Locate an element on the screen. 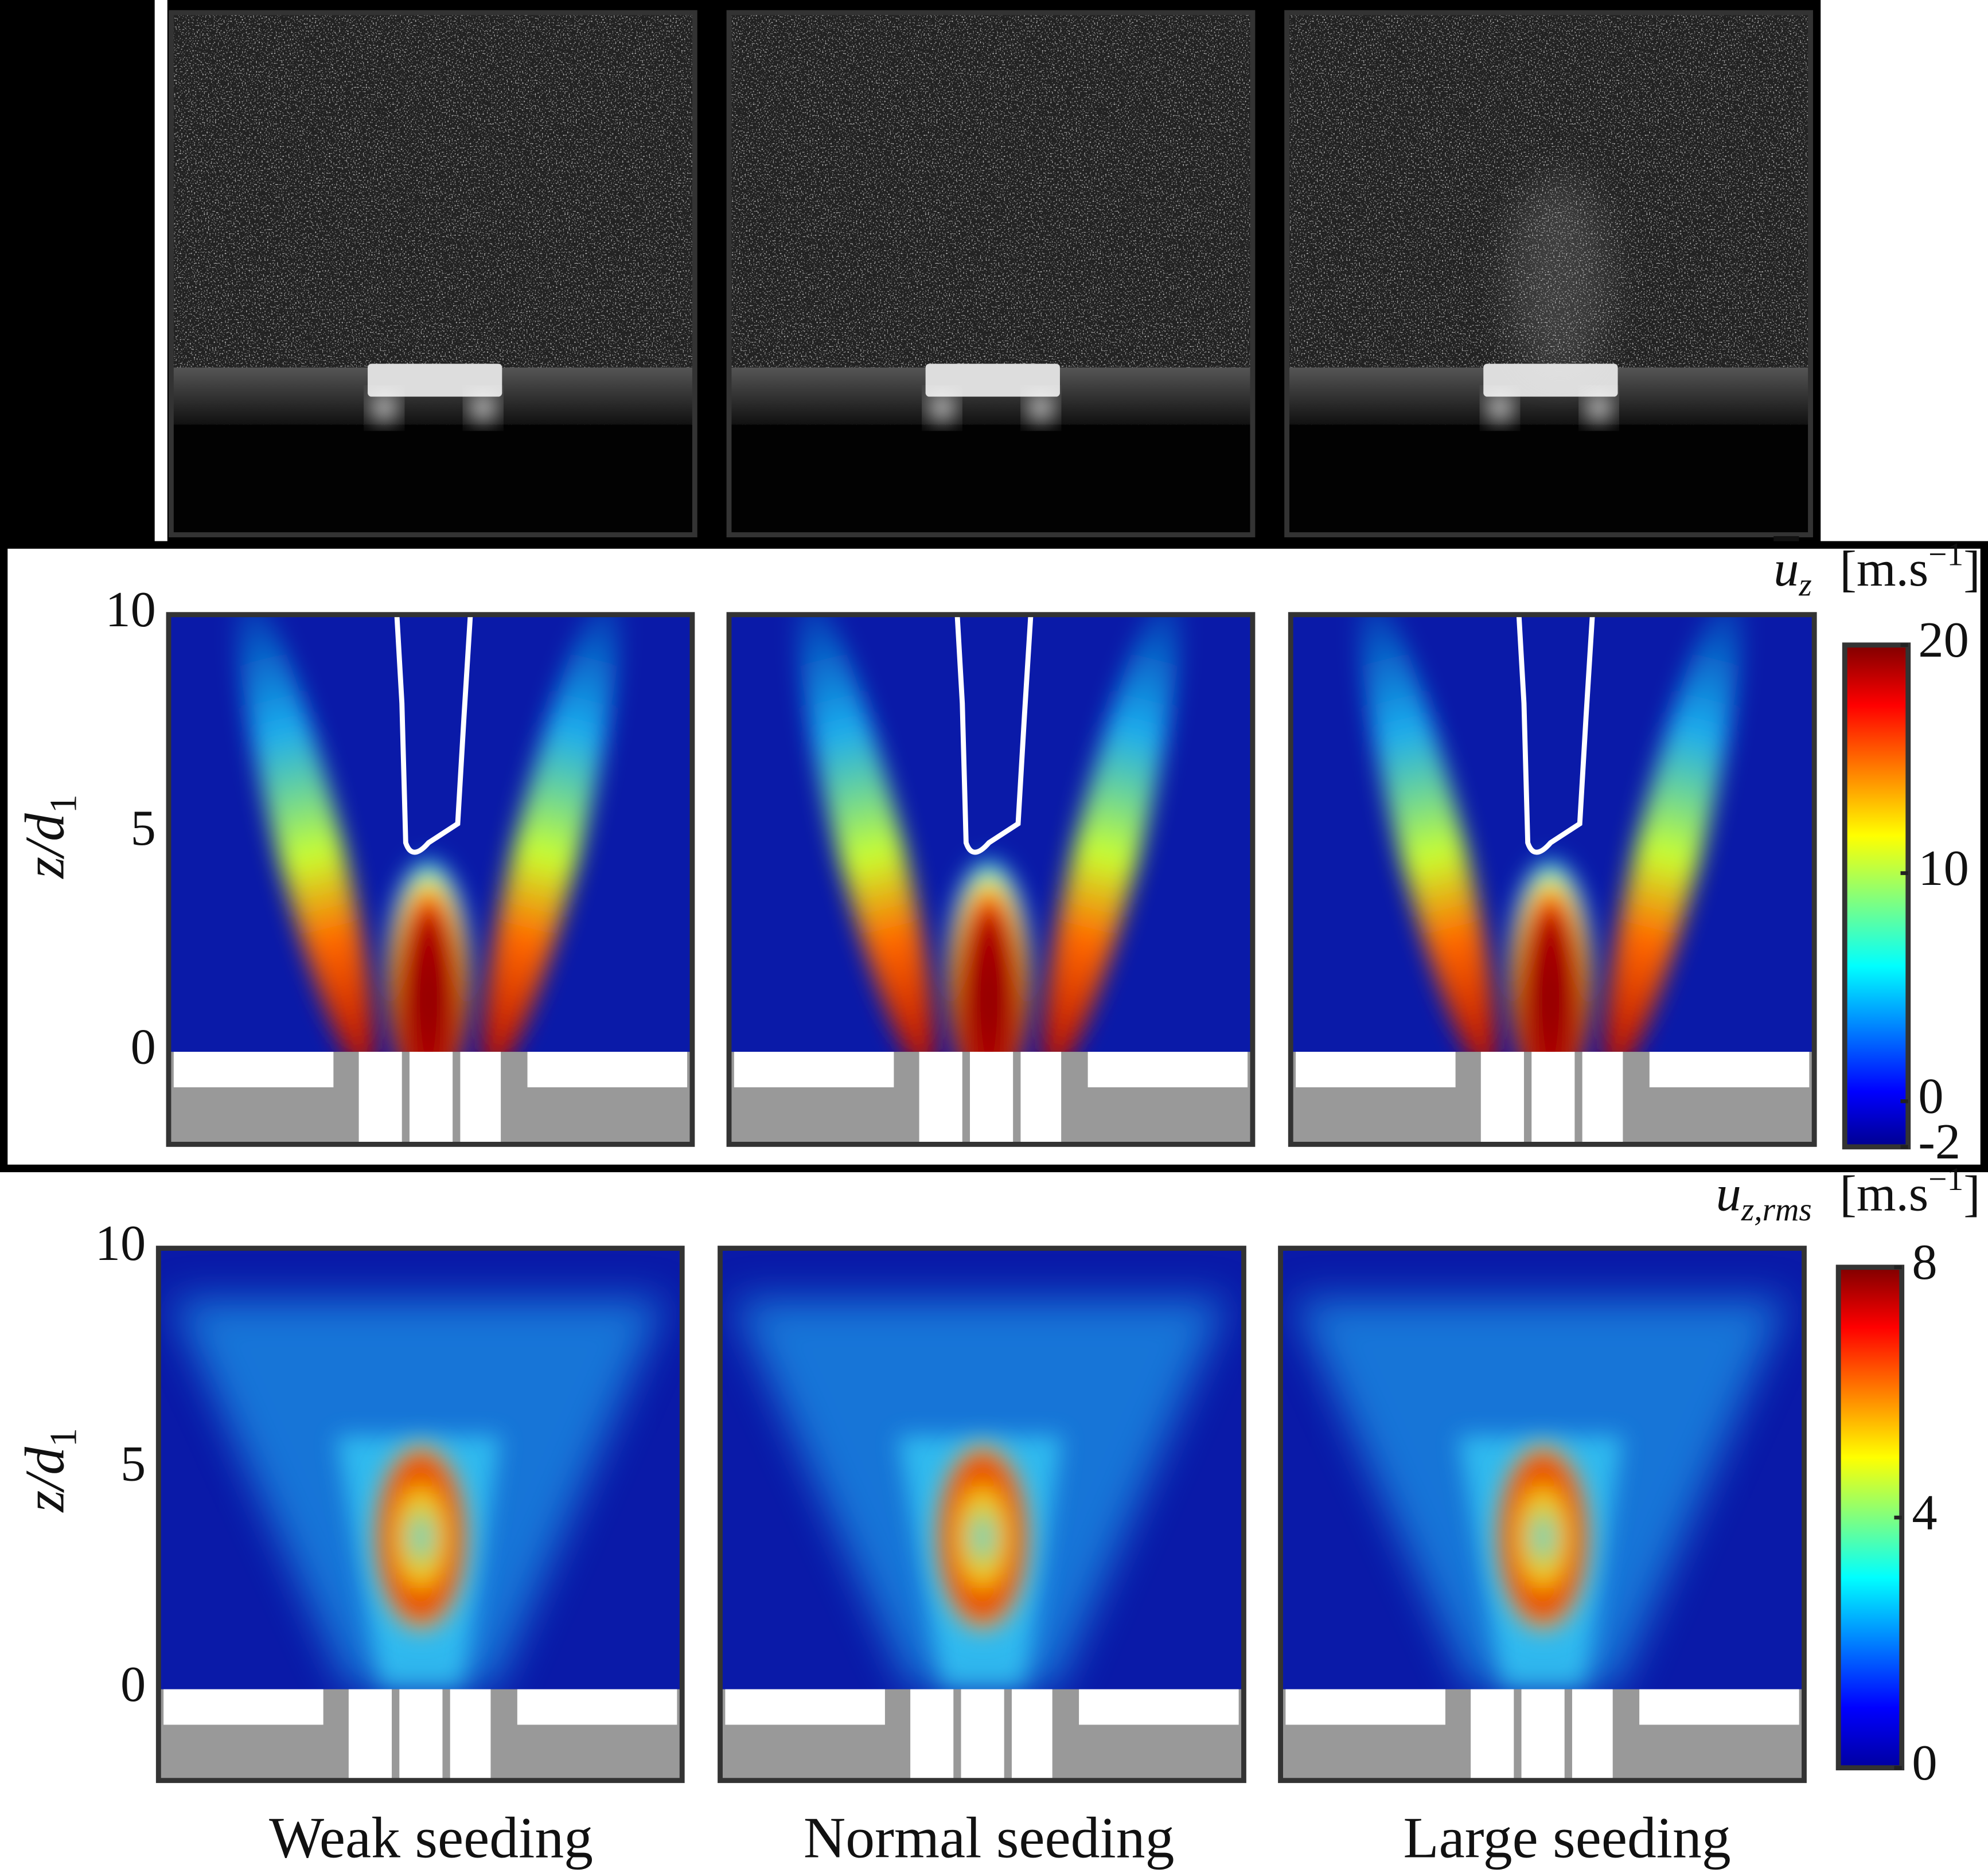 Image resolution: width=1988 pixels, height=1873 pixels. colorbar-tick-label: 4 is located at coordinates (1924, 1512).